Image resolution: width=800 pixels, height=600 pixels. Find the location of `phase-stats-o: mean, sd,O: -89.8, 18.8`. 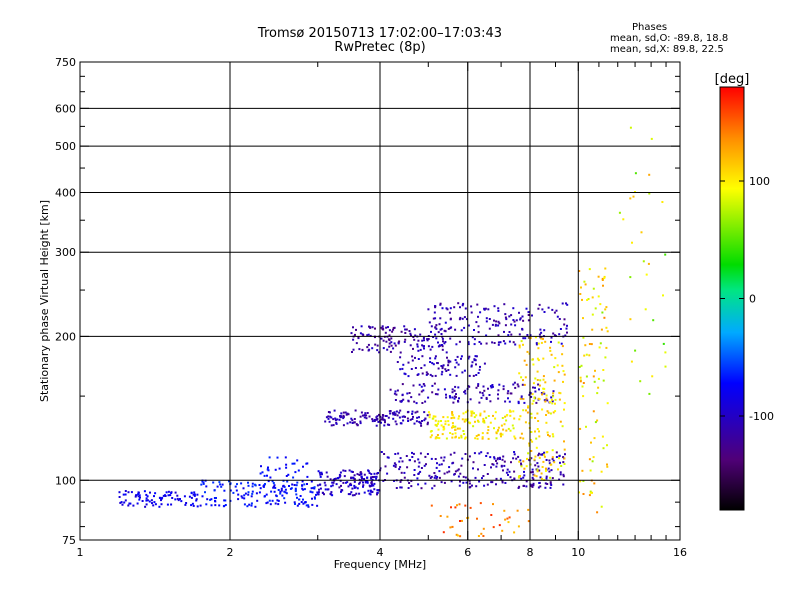

phase-stats-o: mean, sd,O: -89.8, 18.8 is located at coordinates (669, 38).